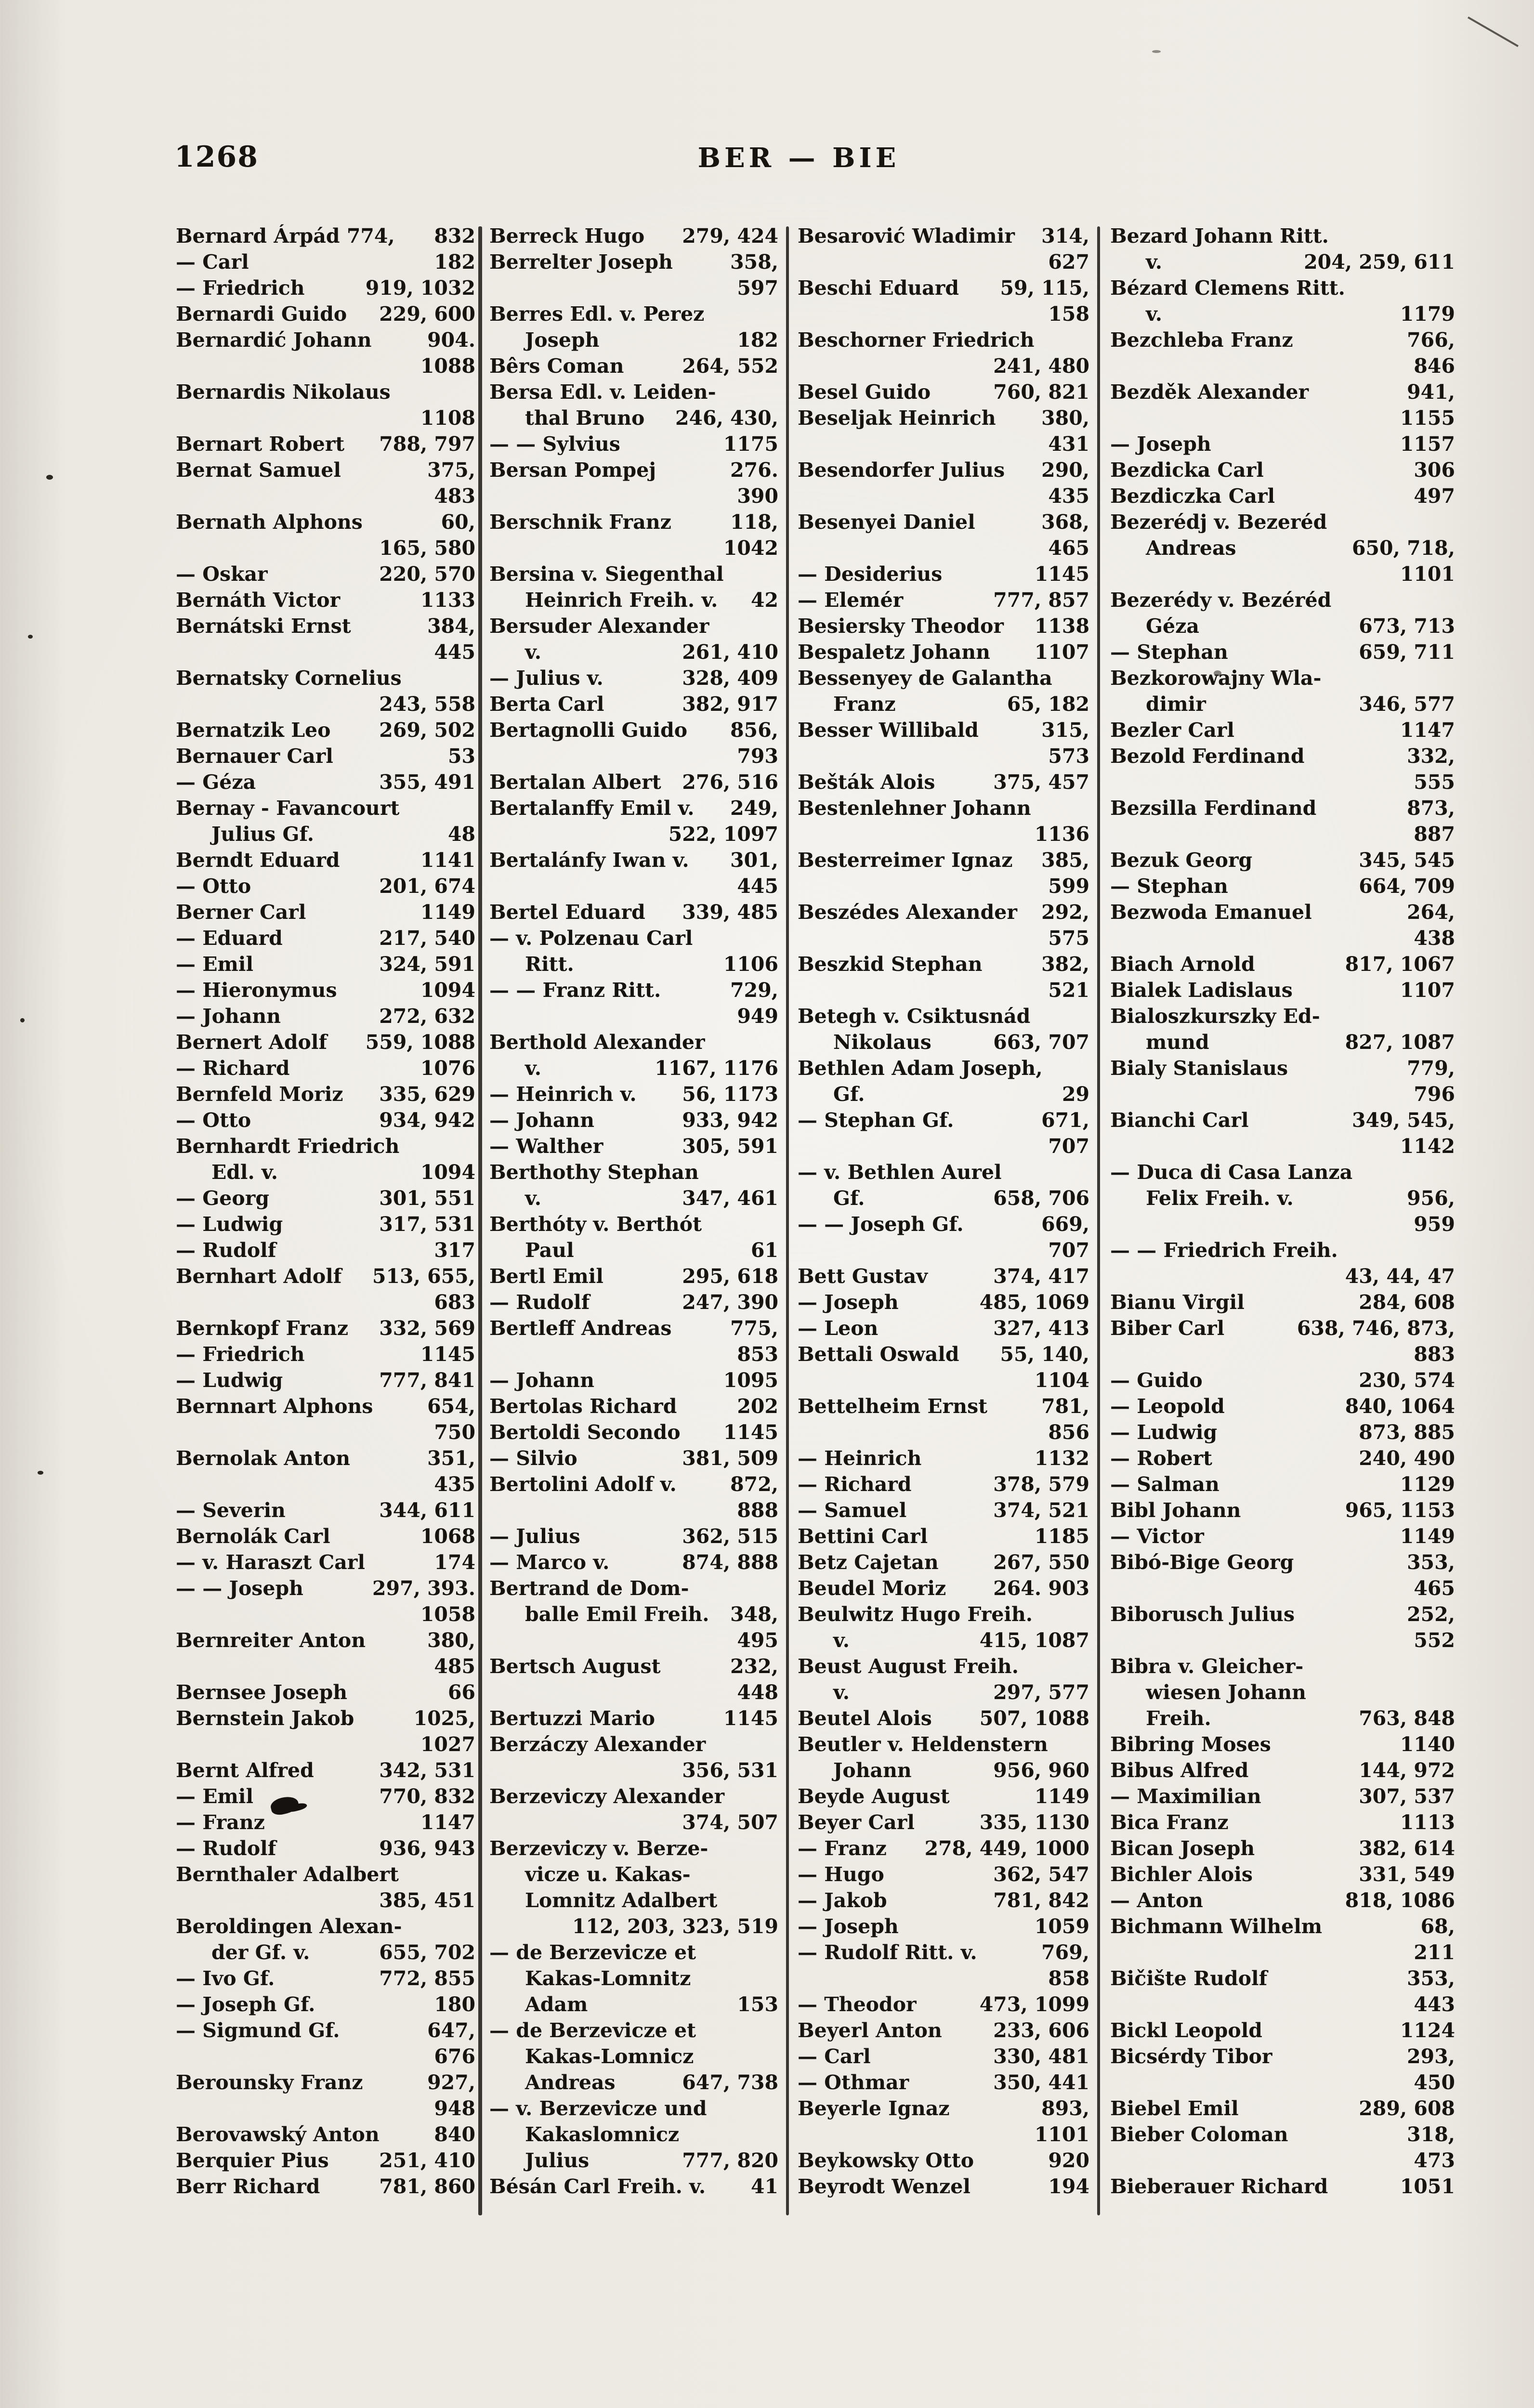 The width and height of the screenshot is (1534, 2408). I want to click on index-entry-line: — de Berzevicze et, so click(633, 2030).